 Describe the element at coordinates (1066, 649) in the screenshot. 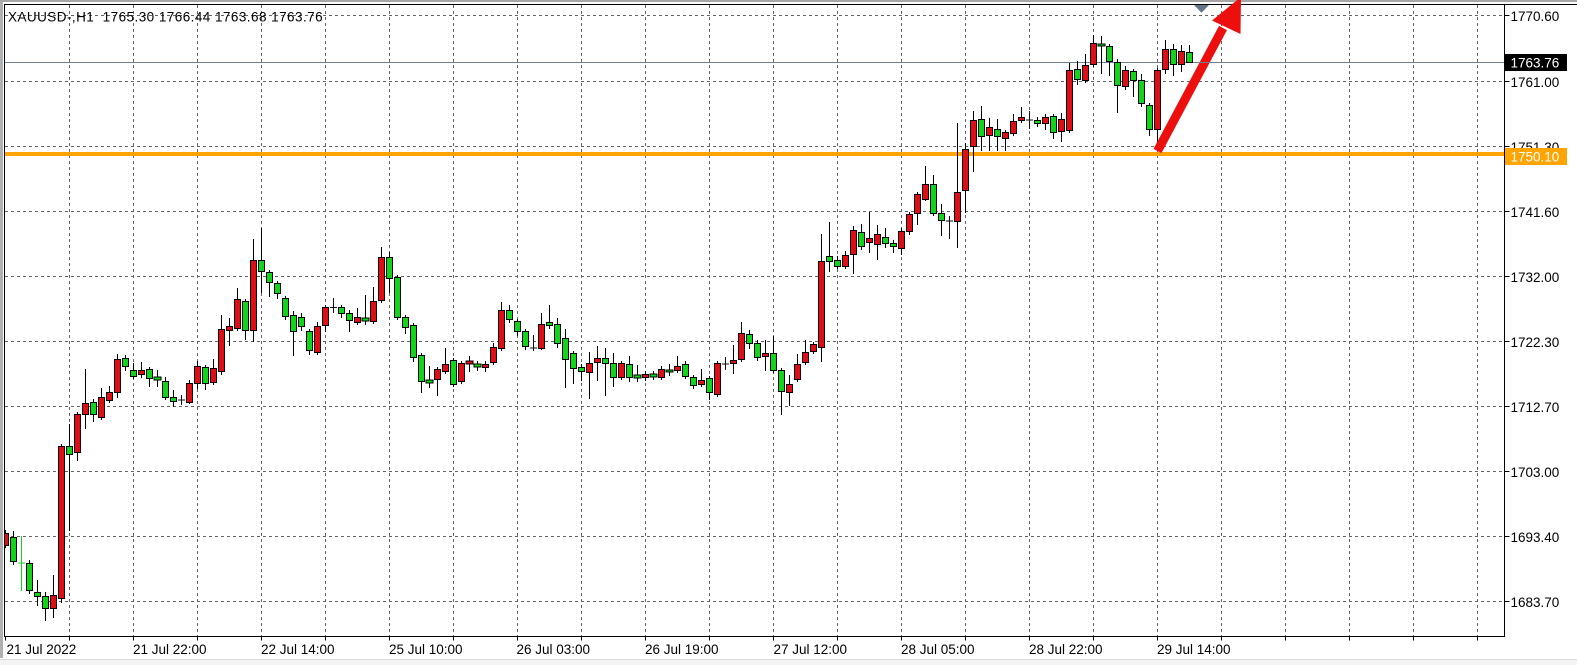

I see `svg-text: 28 Jul 22:00` at that location.